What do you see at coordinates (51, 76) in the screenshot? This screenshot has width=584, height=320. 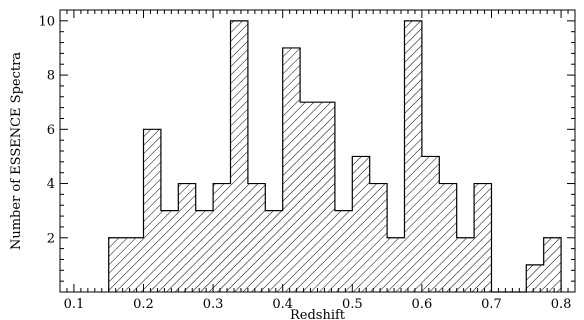 I see `y-tick-label: 8` at bounding box center [51, 76].